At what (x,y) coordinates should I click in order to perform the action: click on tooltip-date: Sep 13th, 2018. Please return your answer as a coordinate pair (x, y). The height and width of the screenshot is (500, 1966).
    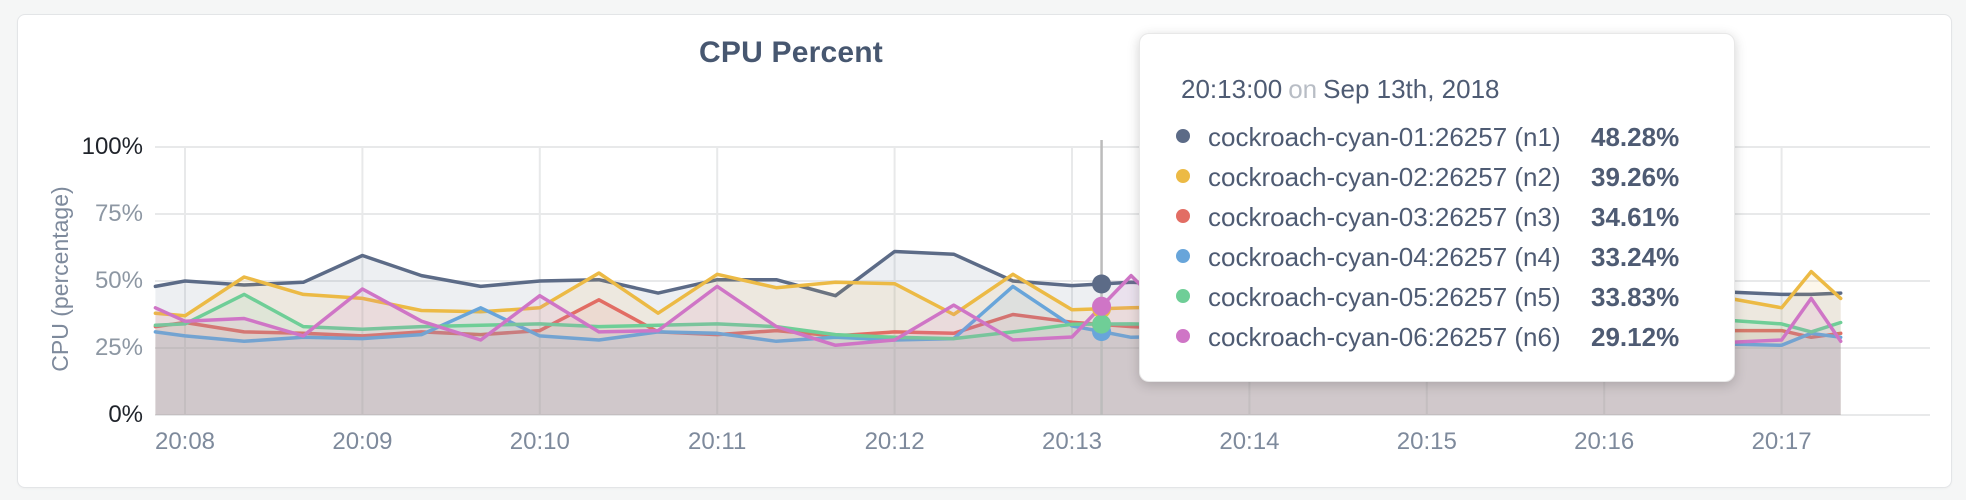
    Looking at the image, I should click on (1411, 89).